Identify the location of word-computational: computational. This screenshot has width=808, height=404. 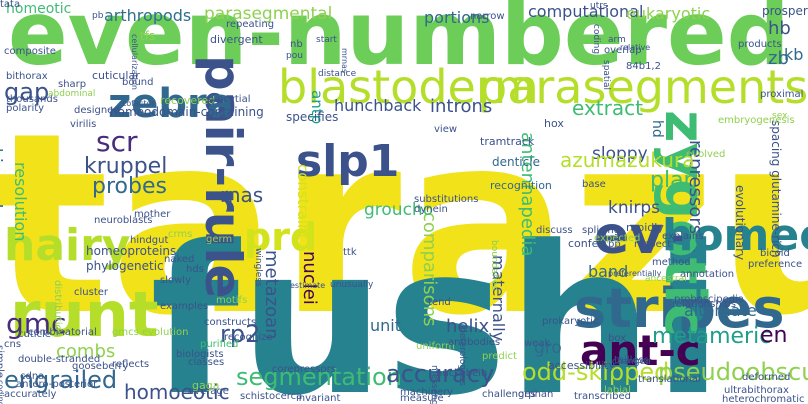
(586, 11).